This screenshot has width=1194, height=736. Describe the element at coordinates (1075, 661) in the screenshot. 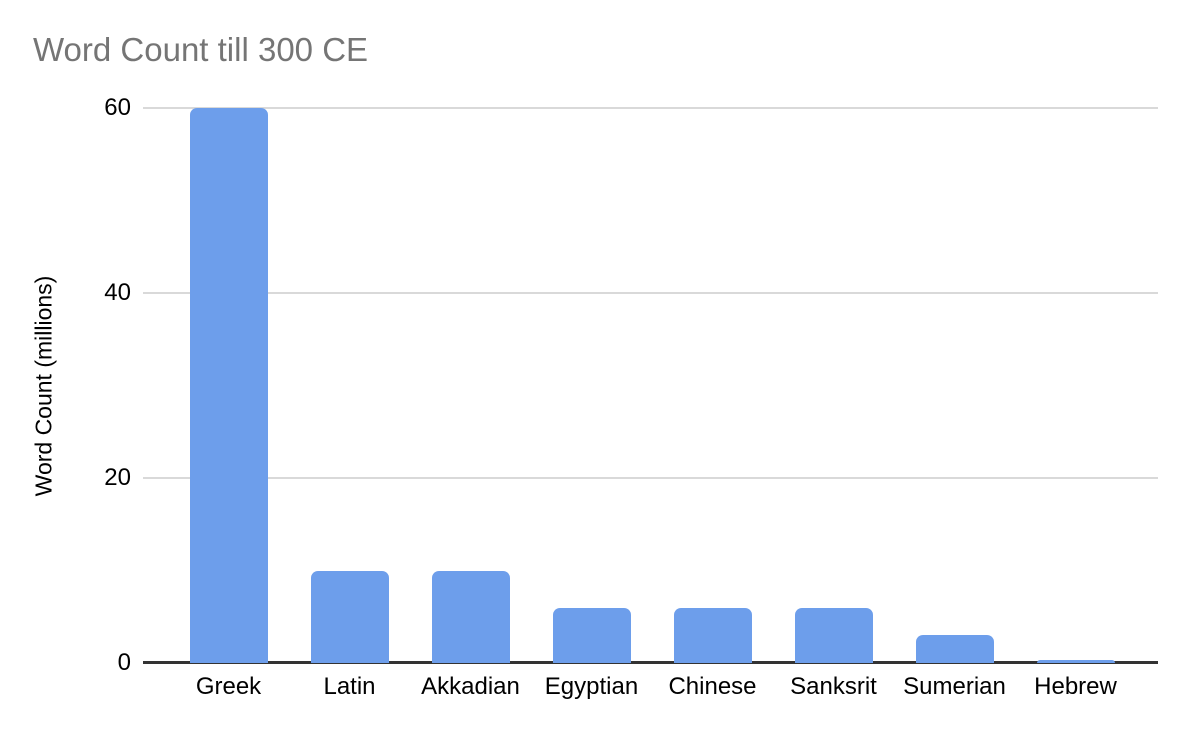

I see `bar-hebrew` at that location.